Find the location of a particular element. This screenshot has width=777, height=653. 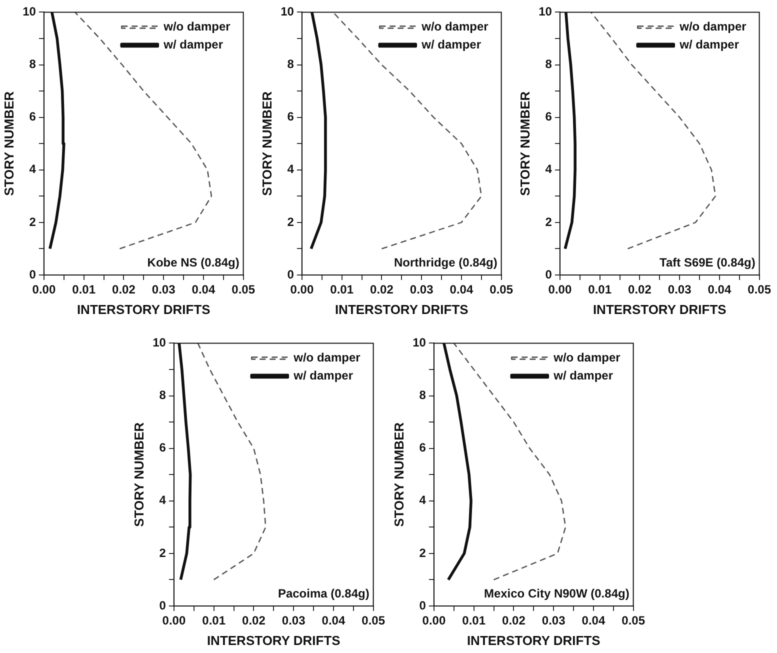

annotation: Northridge (0.84g) is located at coordinates (446, 262).